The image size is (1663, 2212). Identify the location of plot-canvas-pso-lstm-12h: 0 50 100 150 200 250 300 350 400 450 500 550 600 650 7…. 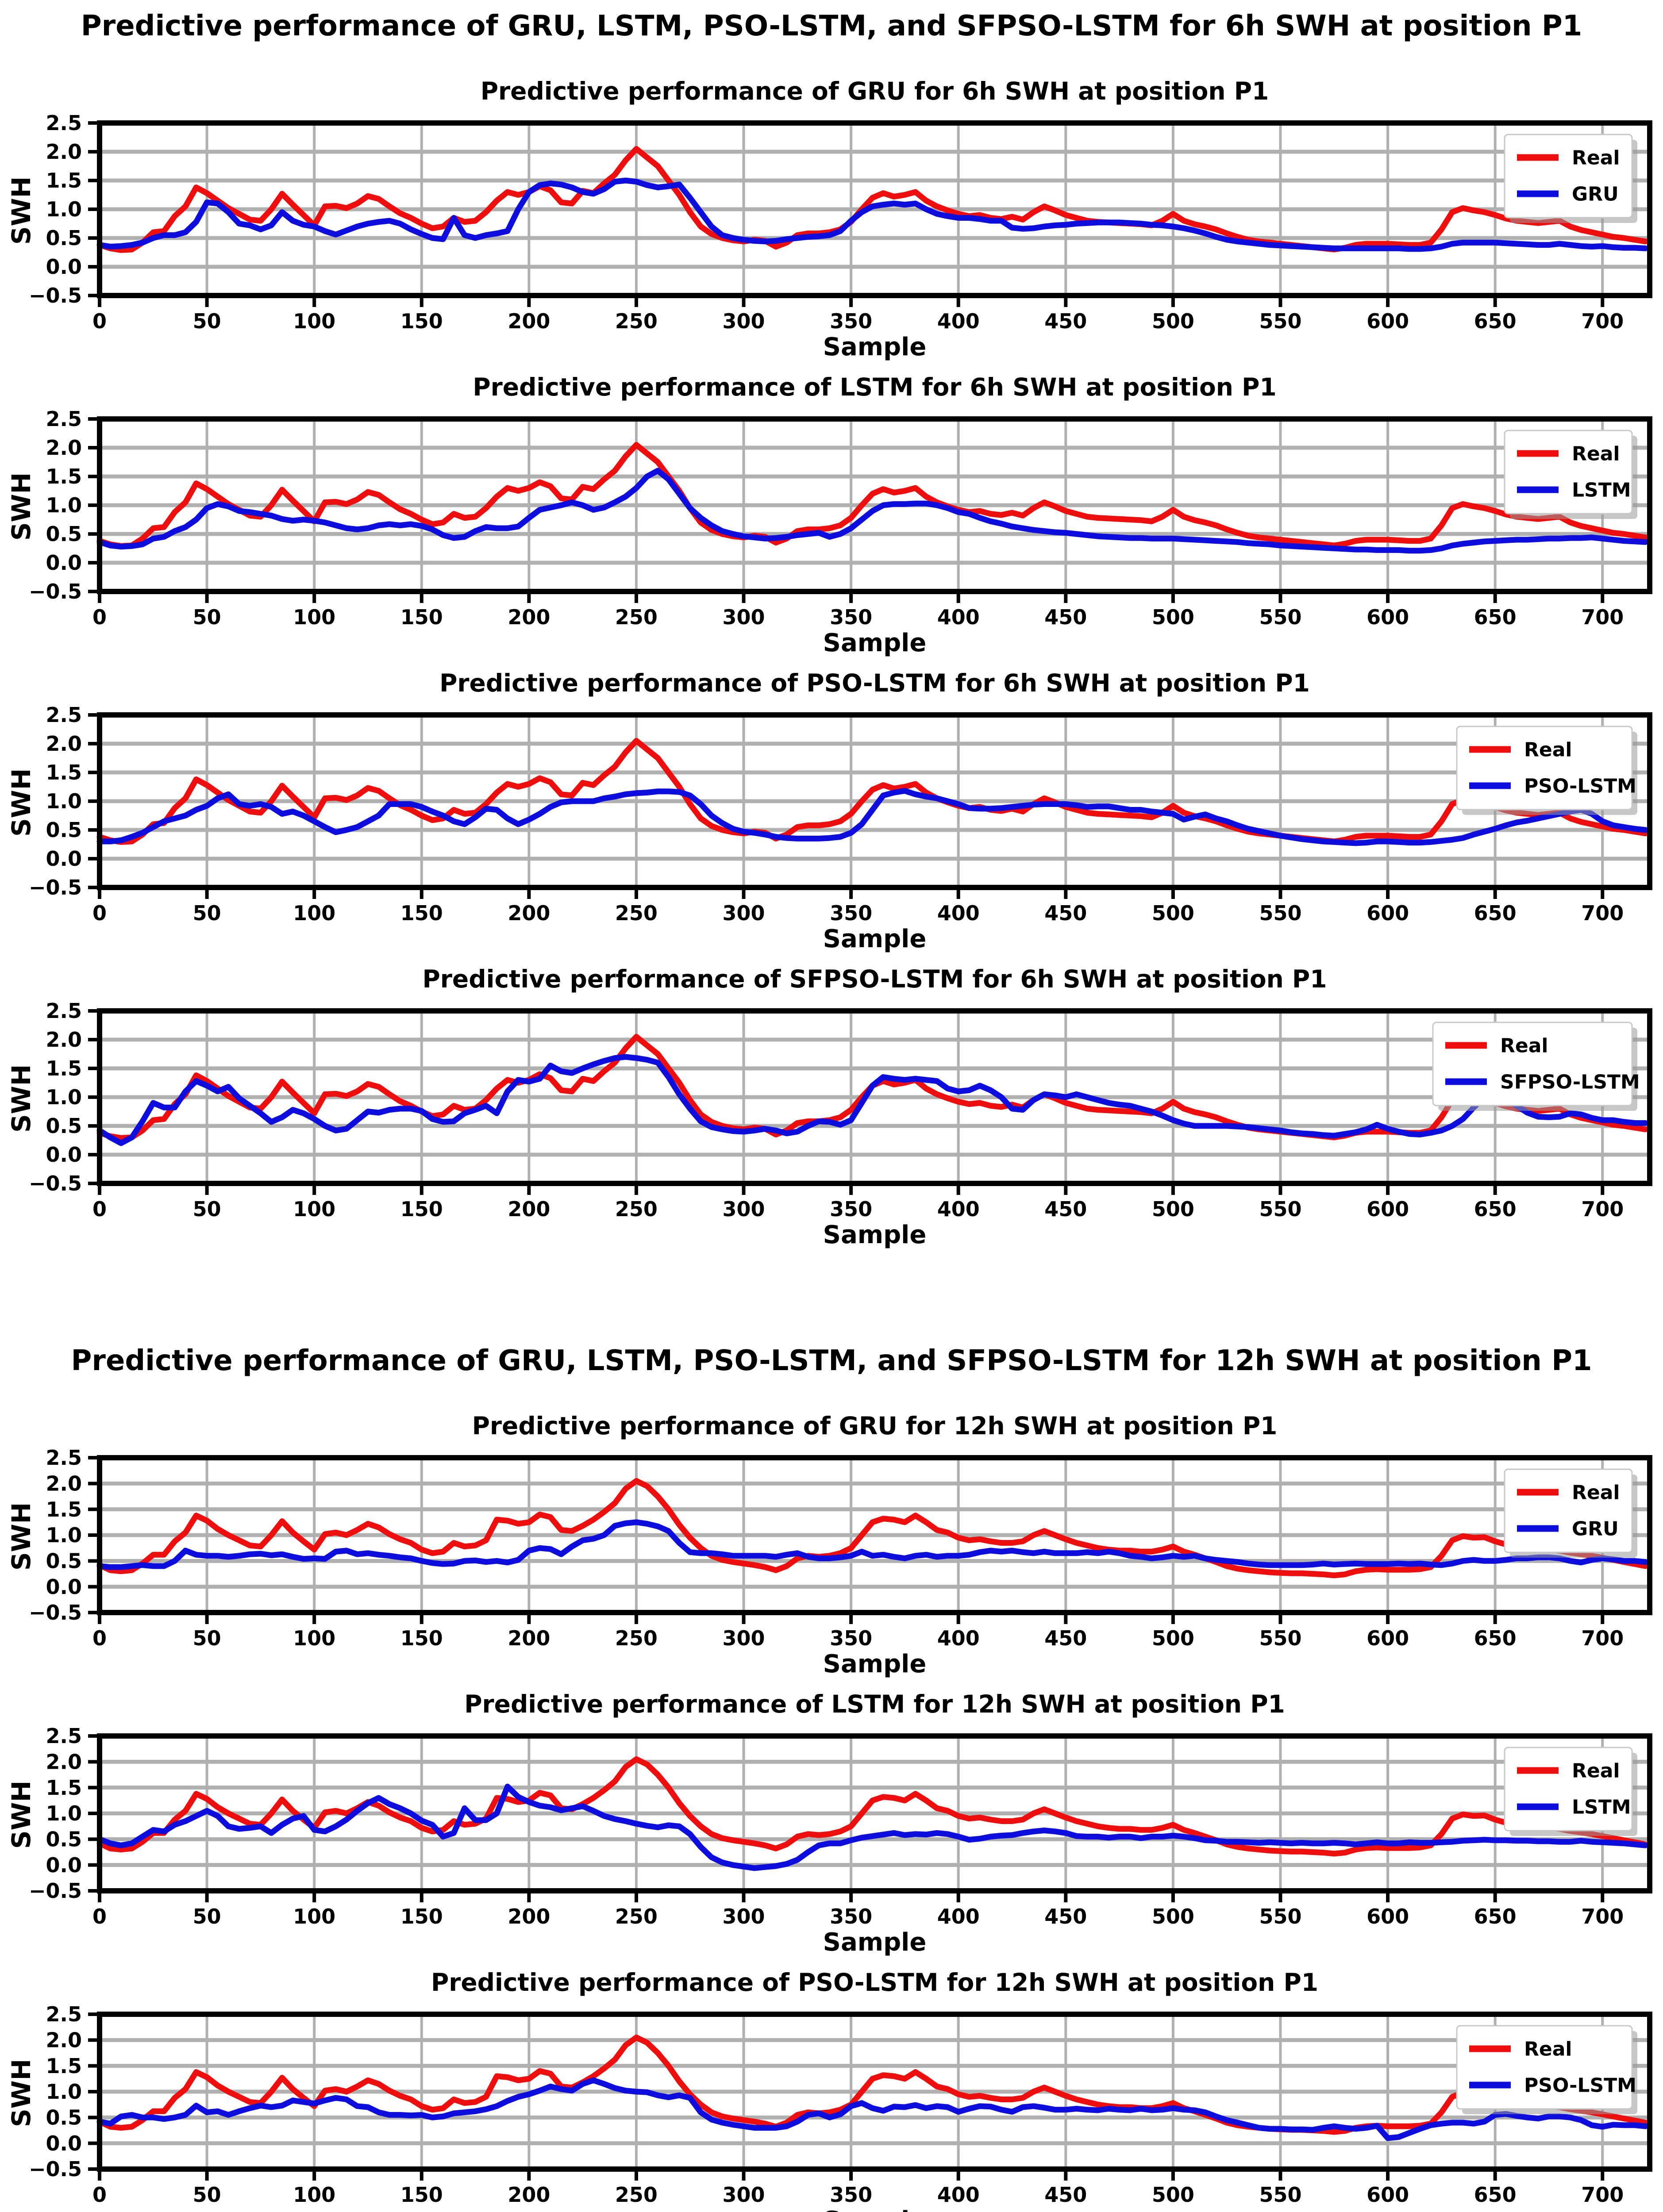
(831, 2104).